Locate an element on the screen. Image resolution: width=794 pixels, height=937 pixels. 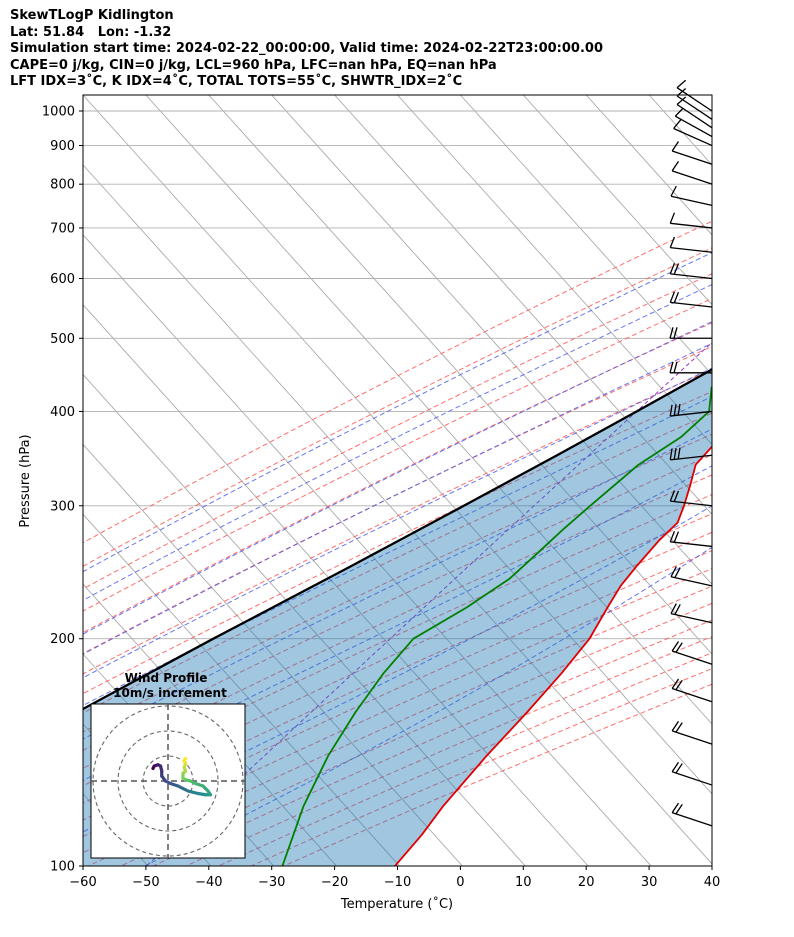
y-tick-label: 700 is located at coordinates (62, 228).